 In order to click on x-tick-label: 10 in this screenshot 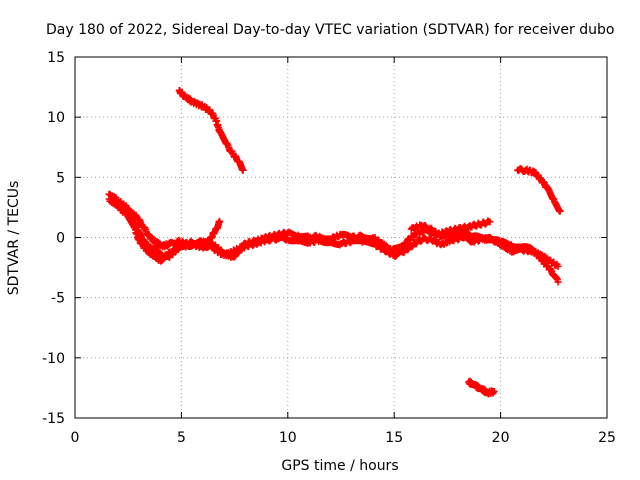, I will do `click(288, 438)`.